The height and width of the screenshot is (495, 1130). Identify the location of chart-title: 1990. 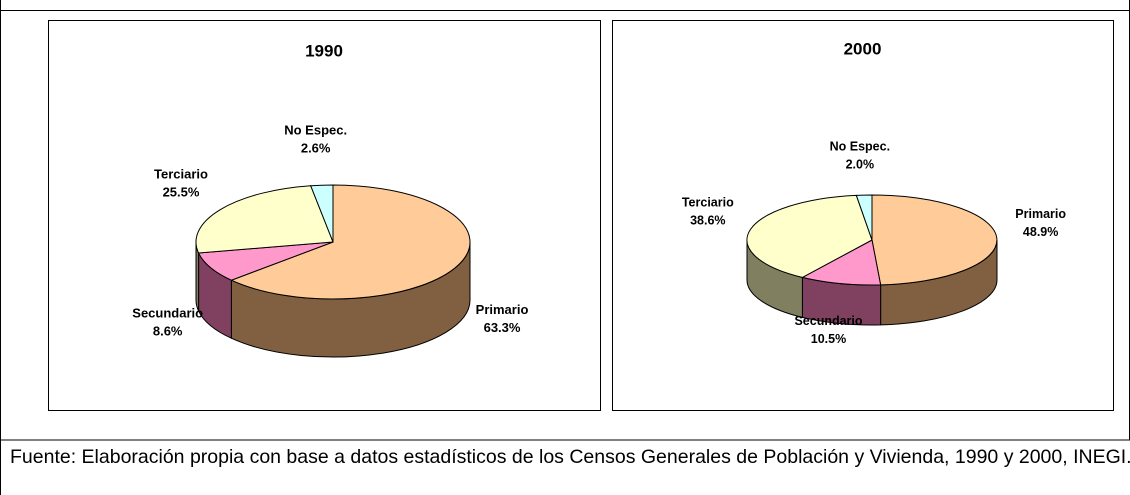
(324, 50).